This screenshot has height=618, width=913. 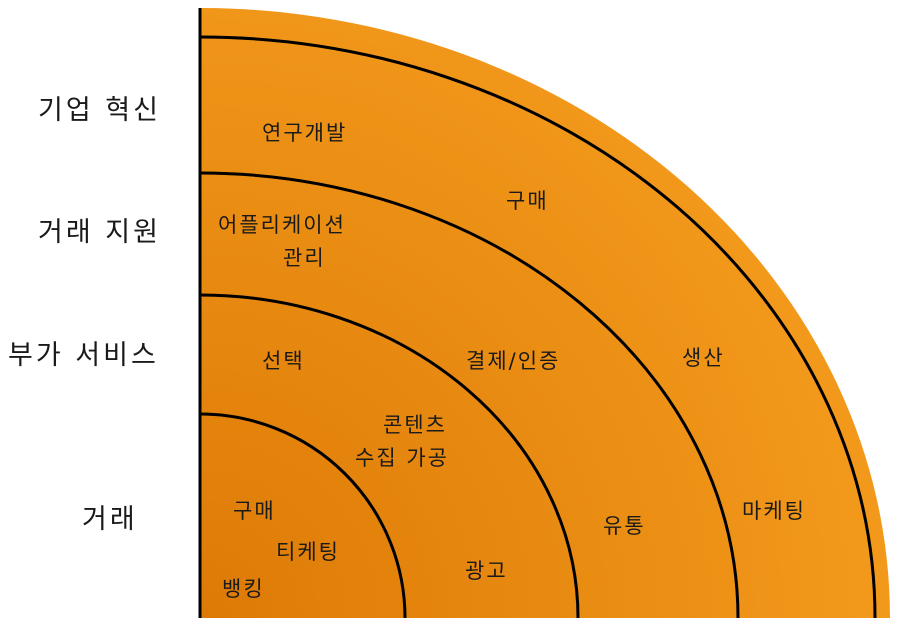 I want to click on region-advertising: 광고, so click(x=486, y=571).